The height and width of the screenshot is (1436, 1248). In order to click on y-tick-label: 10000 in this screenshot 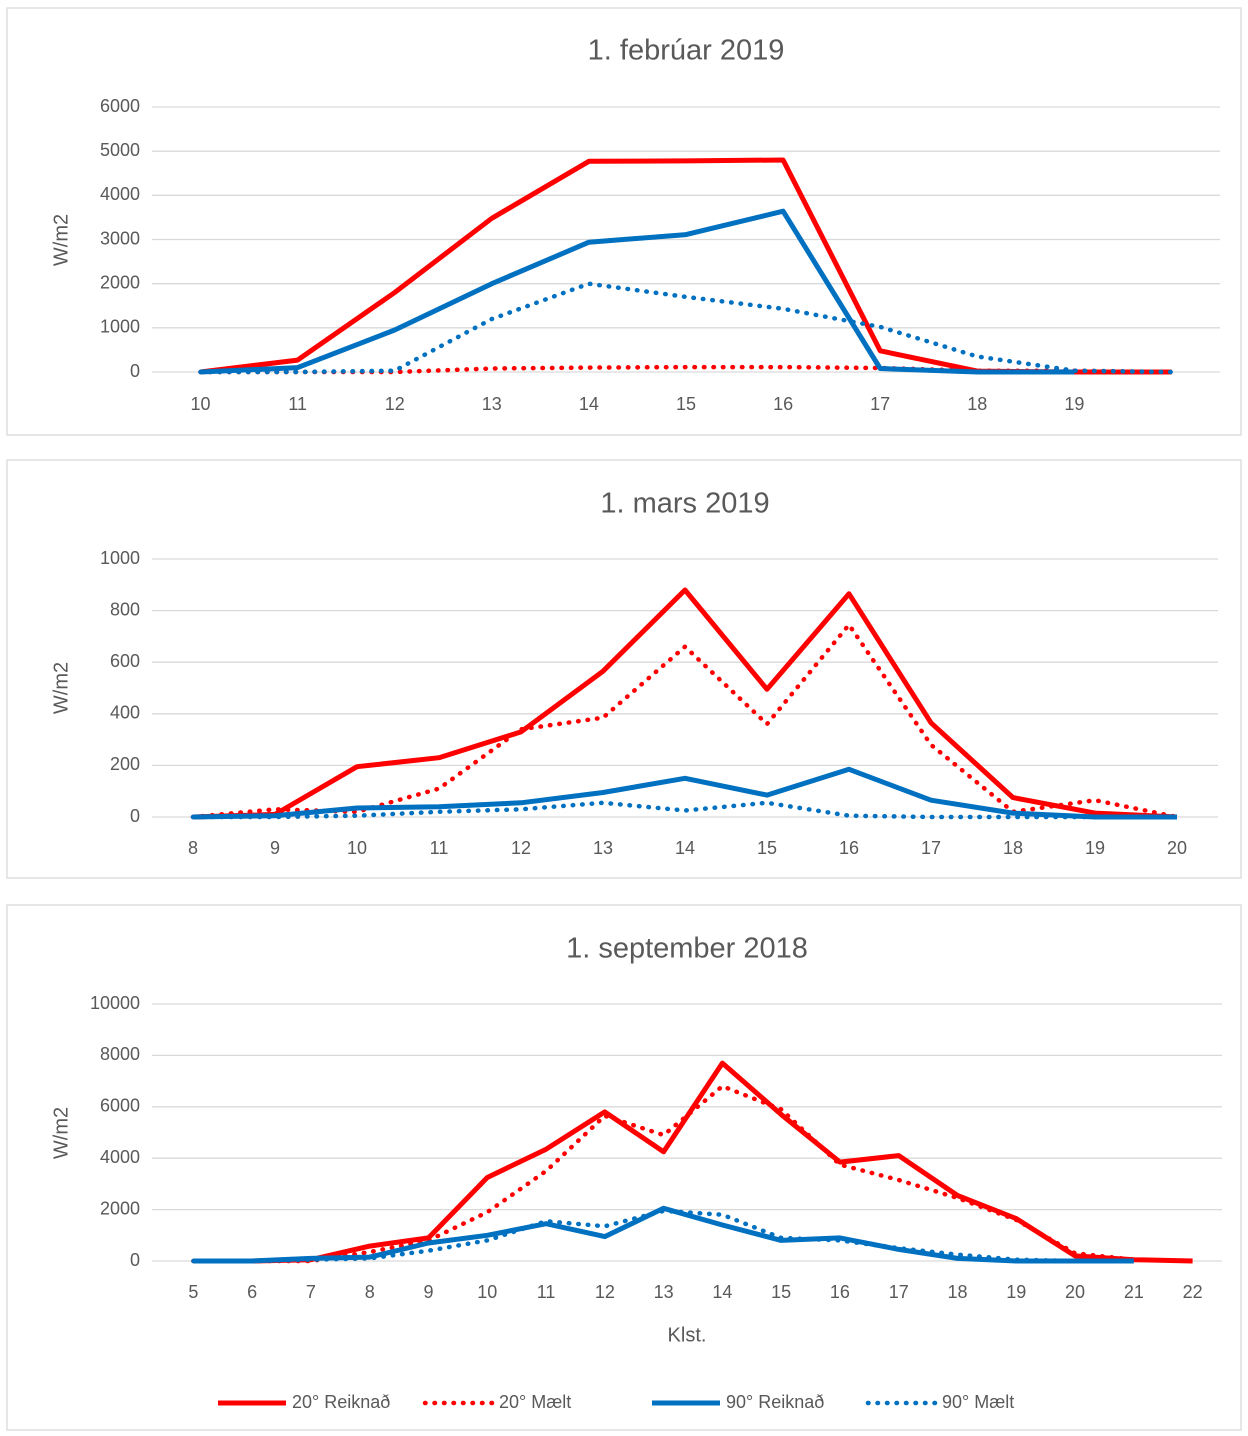, I will do `click(115, 1003)`.